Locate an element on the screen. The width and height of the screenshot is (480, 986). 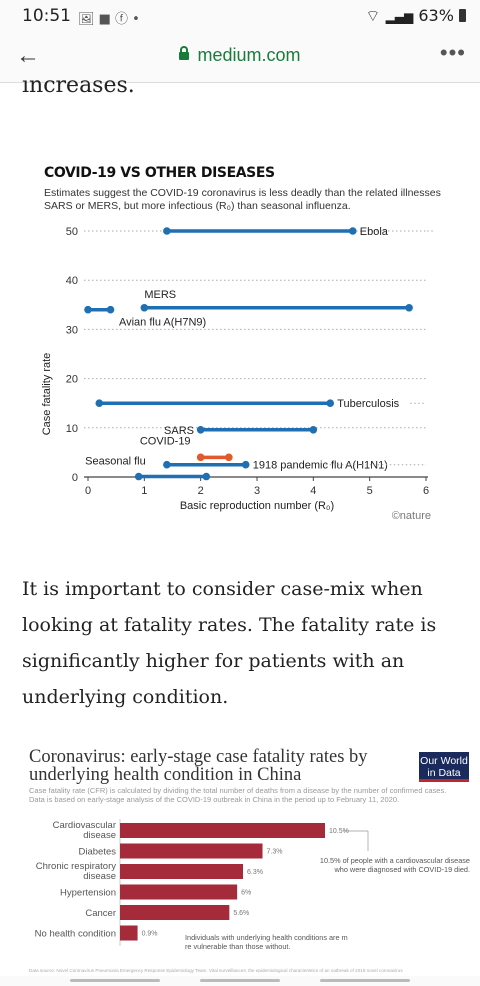
x-axis-label: Basic reproduction number (R₀) is located at coordinates (257, 506).